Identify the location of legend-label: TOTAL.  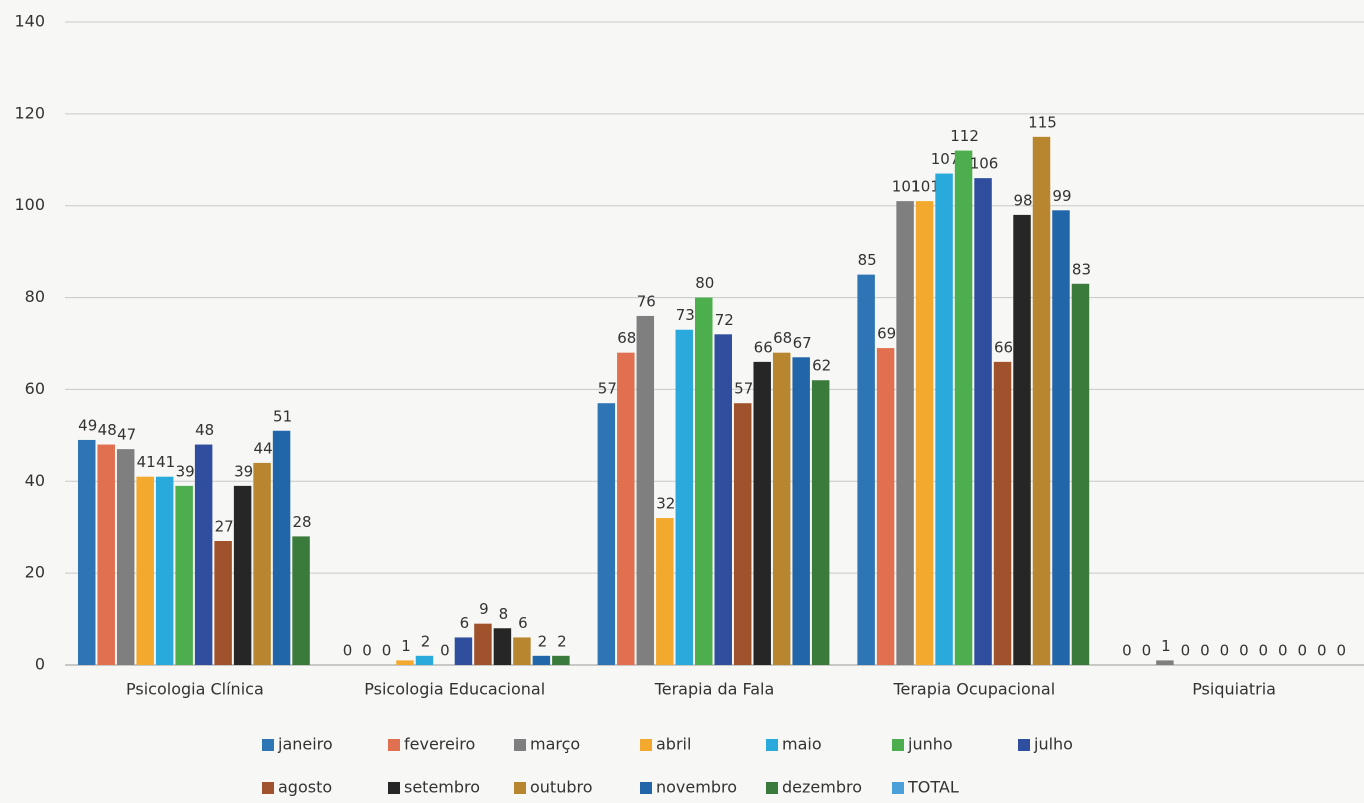
(933, 787).